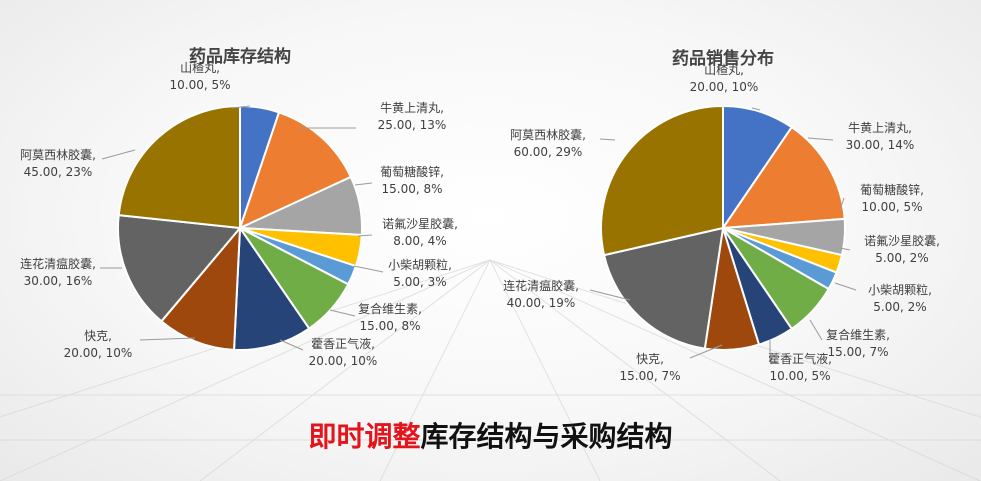 The width and height of the screenshot is (981, 481). I want to click on slice-label: 山楂丸, 20.00, 10%, so click(724, 78).